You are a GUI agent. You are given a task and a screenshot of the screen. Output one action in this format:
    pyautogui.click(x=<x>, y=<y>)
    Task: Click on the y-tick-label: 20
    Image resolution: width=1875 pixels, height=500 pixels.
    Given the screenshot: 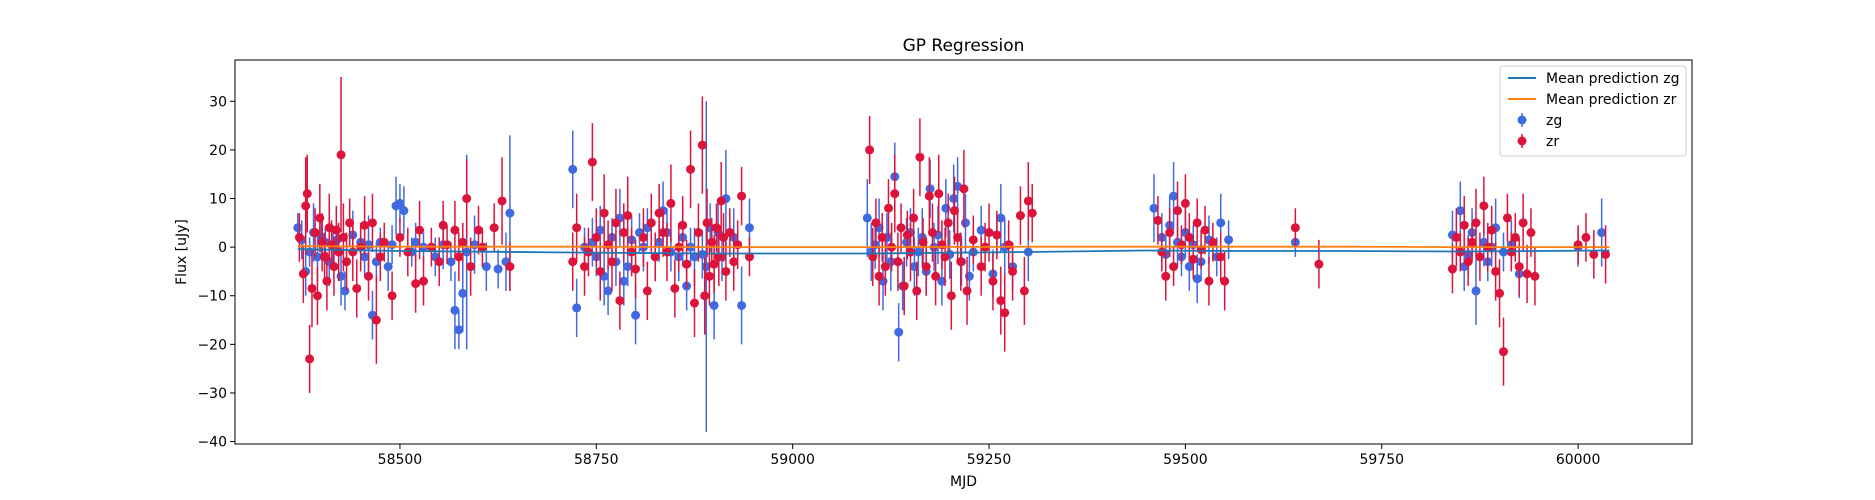 What is the action you would take?
    pyautogui.click(x=218, y=151)
    